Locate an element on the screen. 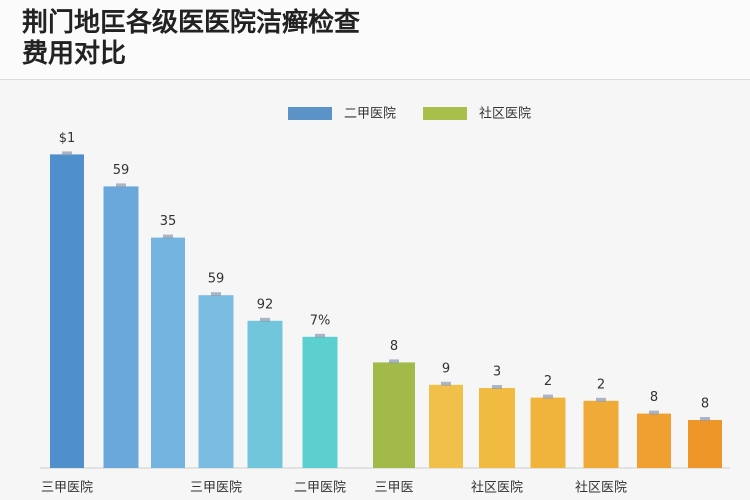  x-tick-label: 二甲医院 is located at coordinates (320, 488).